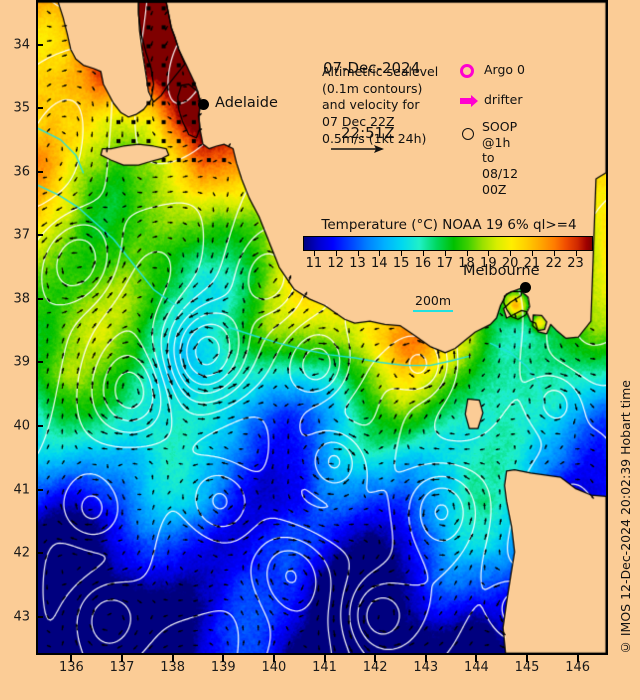 This screenshot has height=700, width=640. Describe the element at coordinates (21, 490) in the screenshot. I see `latitude-tick-label-41: 41` at that location.